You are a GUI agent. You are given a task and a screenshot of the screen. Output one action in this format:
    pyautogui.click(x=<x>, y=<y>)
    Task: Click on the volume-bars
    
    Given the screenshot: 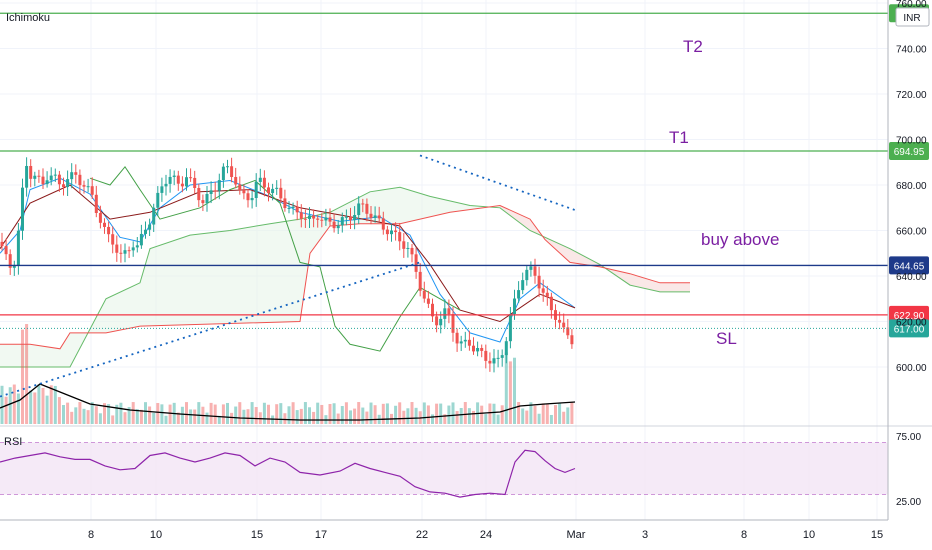 What is the action you would take?
    pyautogui.click(x=288, y=374)
    